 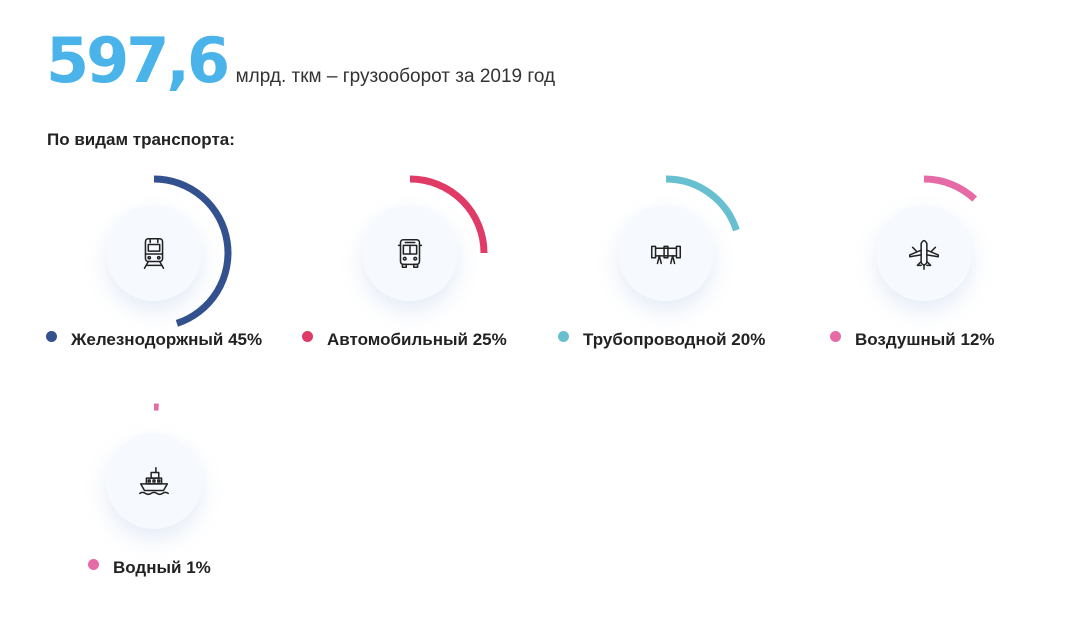 I want to click on air-icon-circle, so click(x=924, y=253).